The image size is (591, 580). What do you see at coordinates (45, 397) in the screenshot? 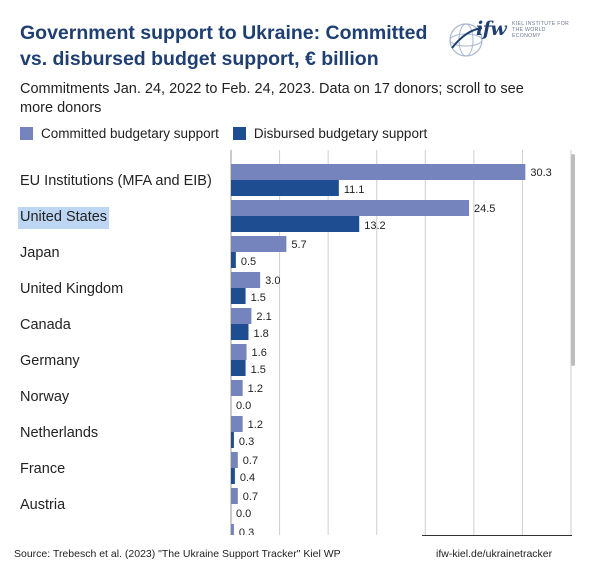
I see `category-label: Norway` at bounding box center [45, 397].